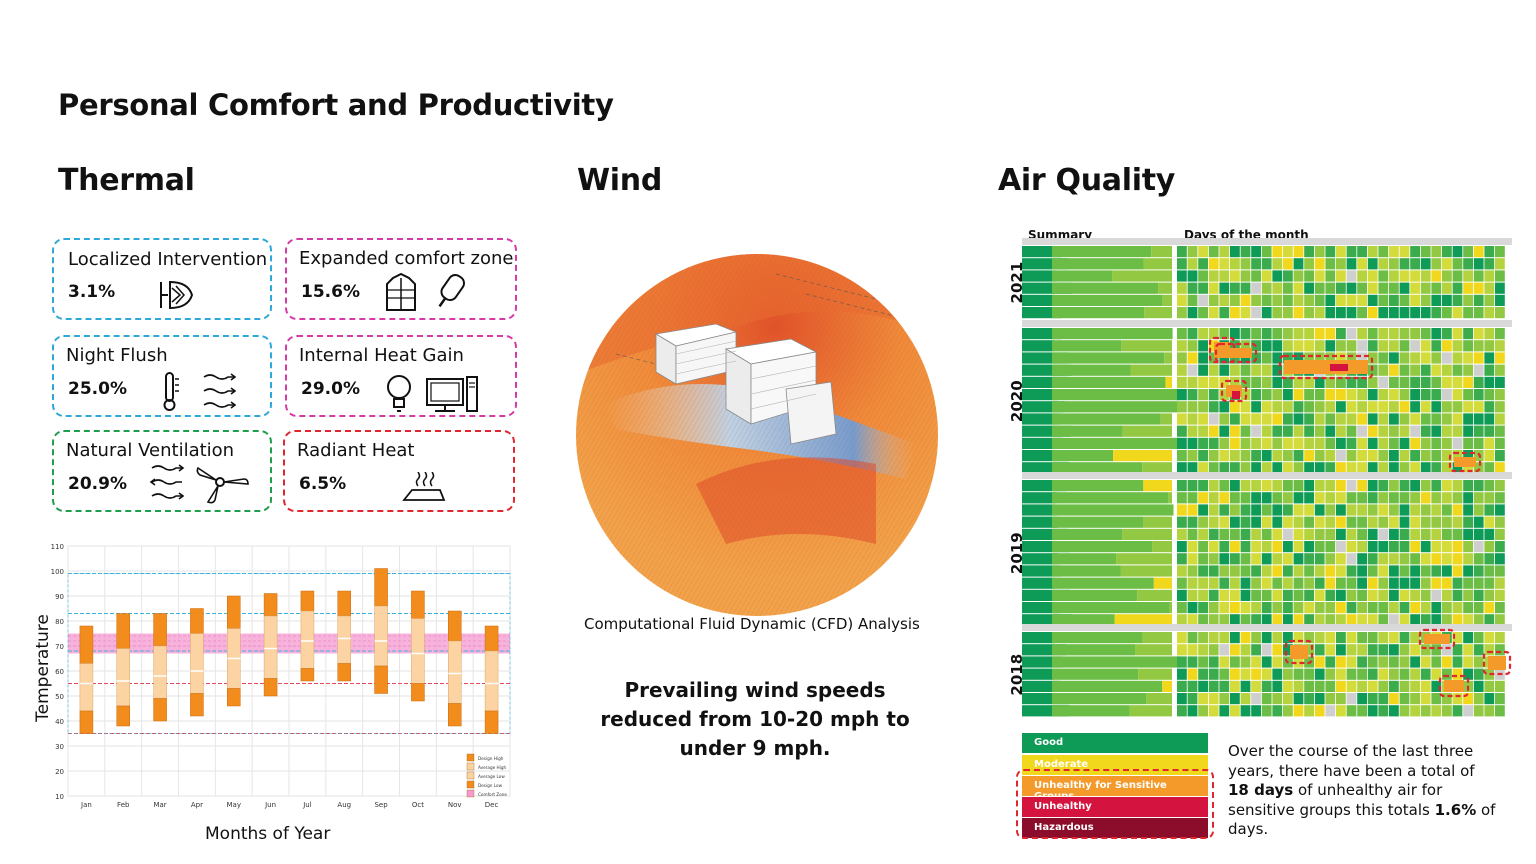 Image resolution: width=1536 pixels, height=864 pixels. Describe the element at coordinates (1362, 819) in the screenshot. I see `stmt-e: of days.` at that location.